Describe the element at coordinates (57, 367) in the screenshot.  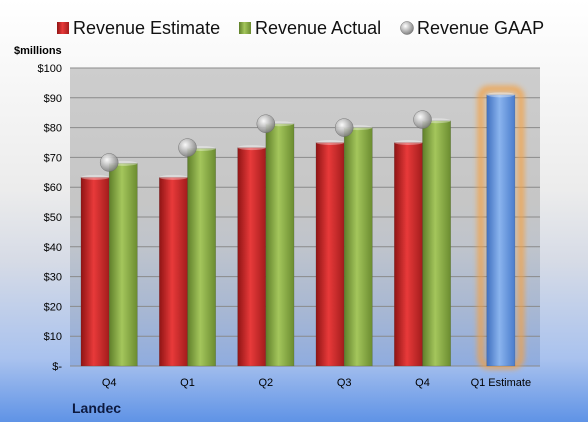
I see `y-tick-label: $-` at that location.